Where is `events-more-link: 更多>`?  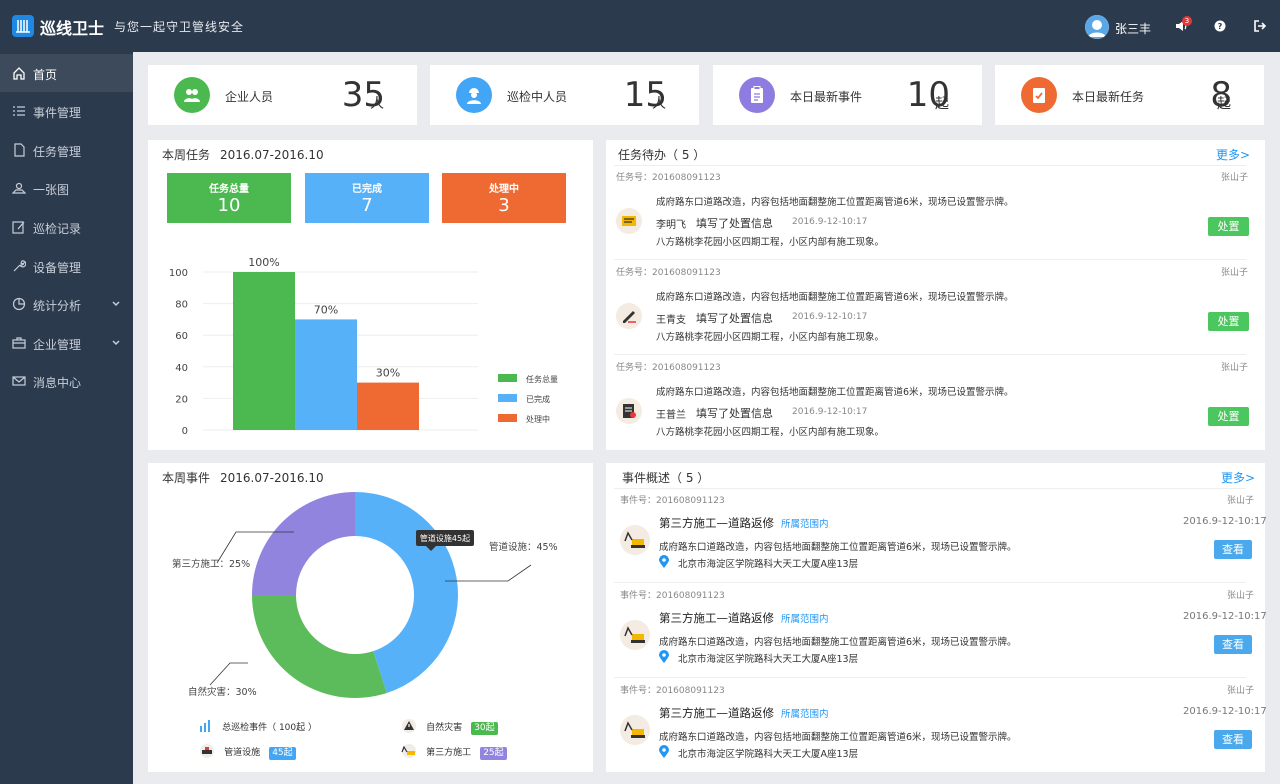
events-more-link: 更多> is located at coordinates (1238, 478).